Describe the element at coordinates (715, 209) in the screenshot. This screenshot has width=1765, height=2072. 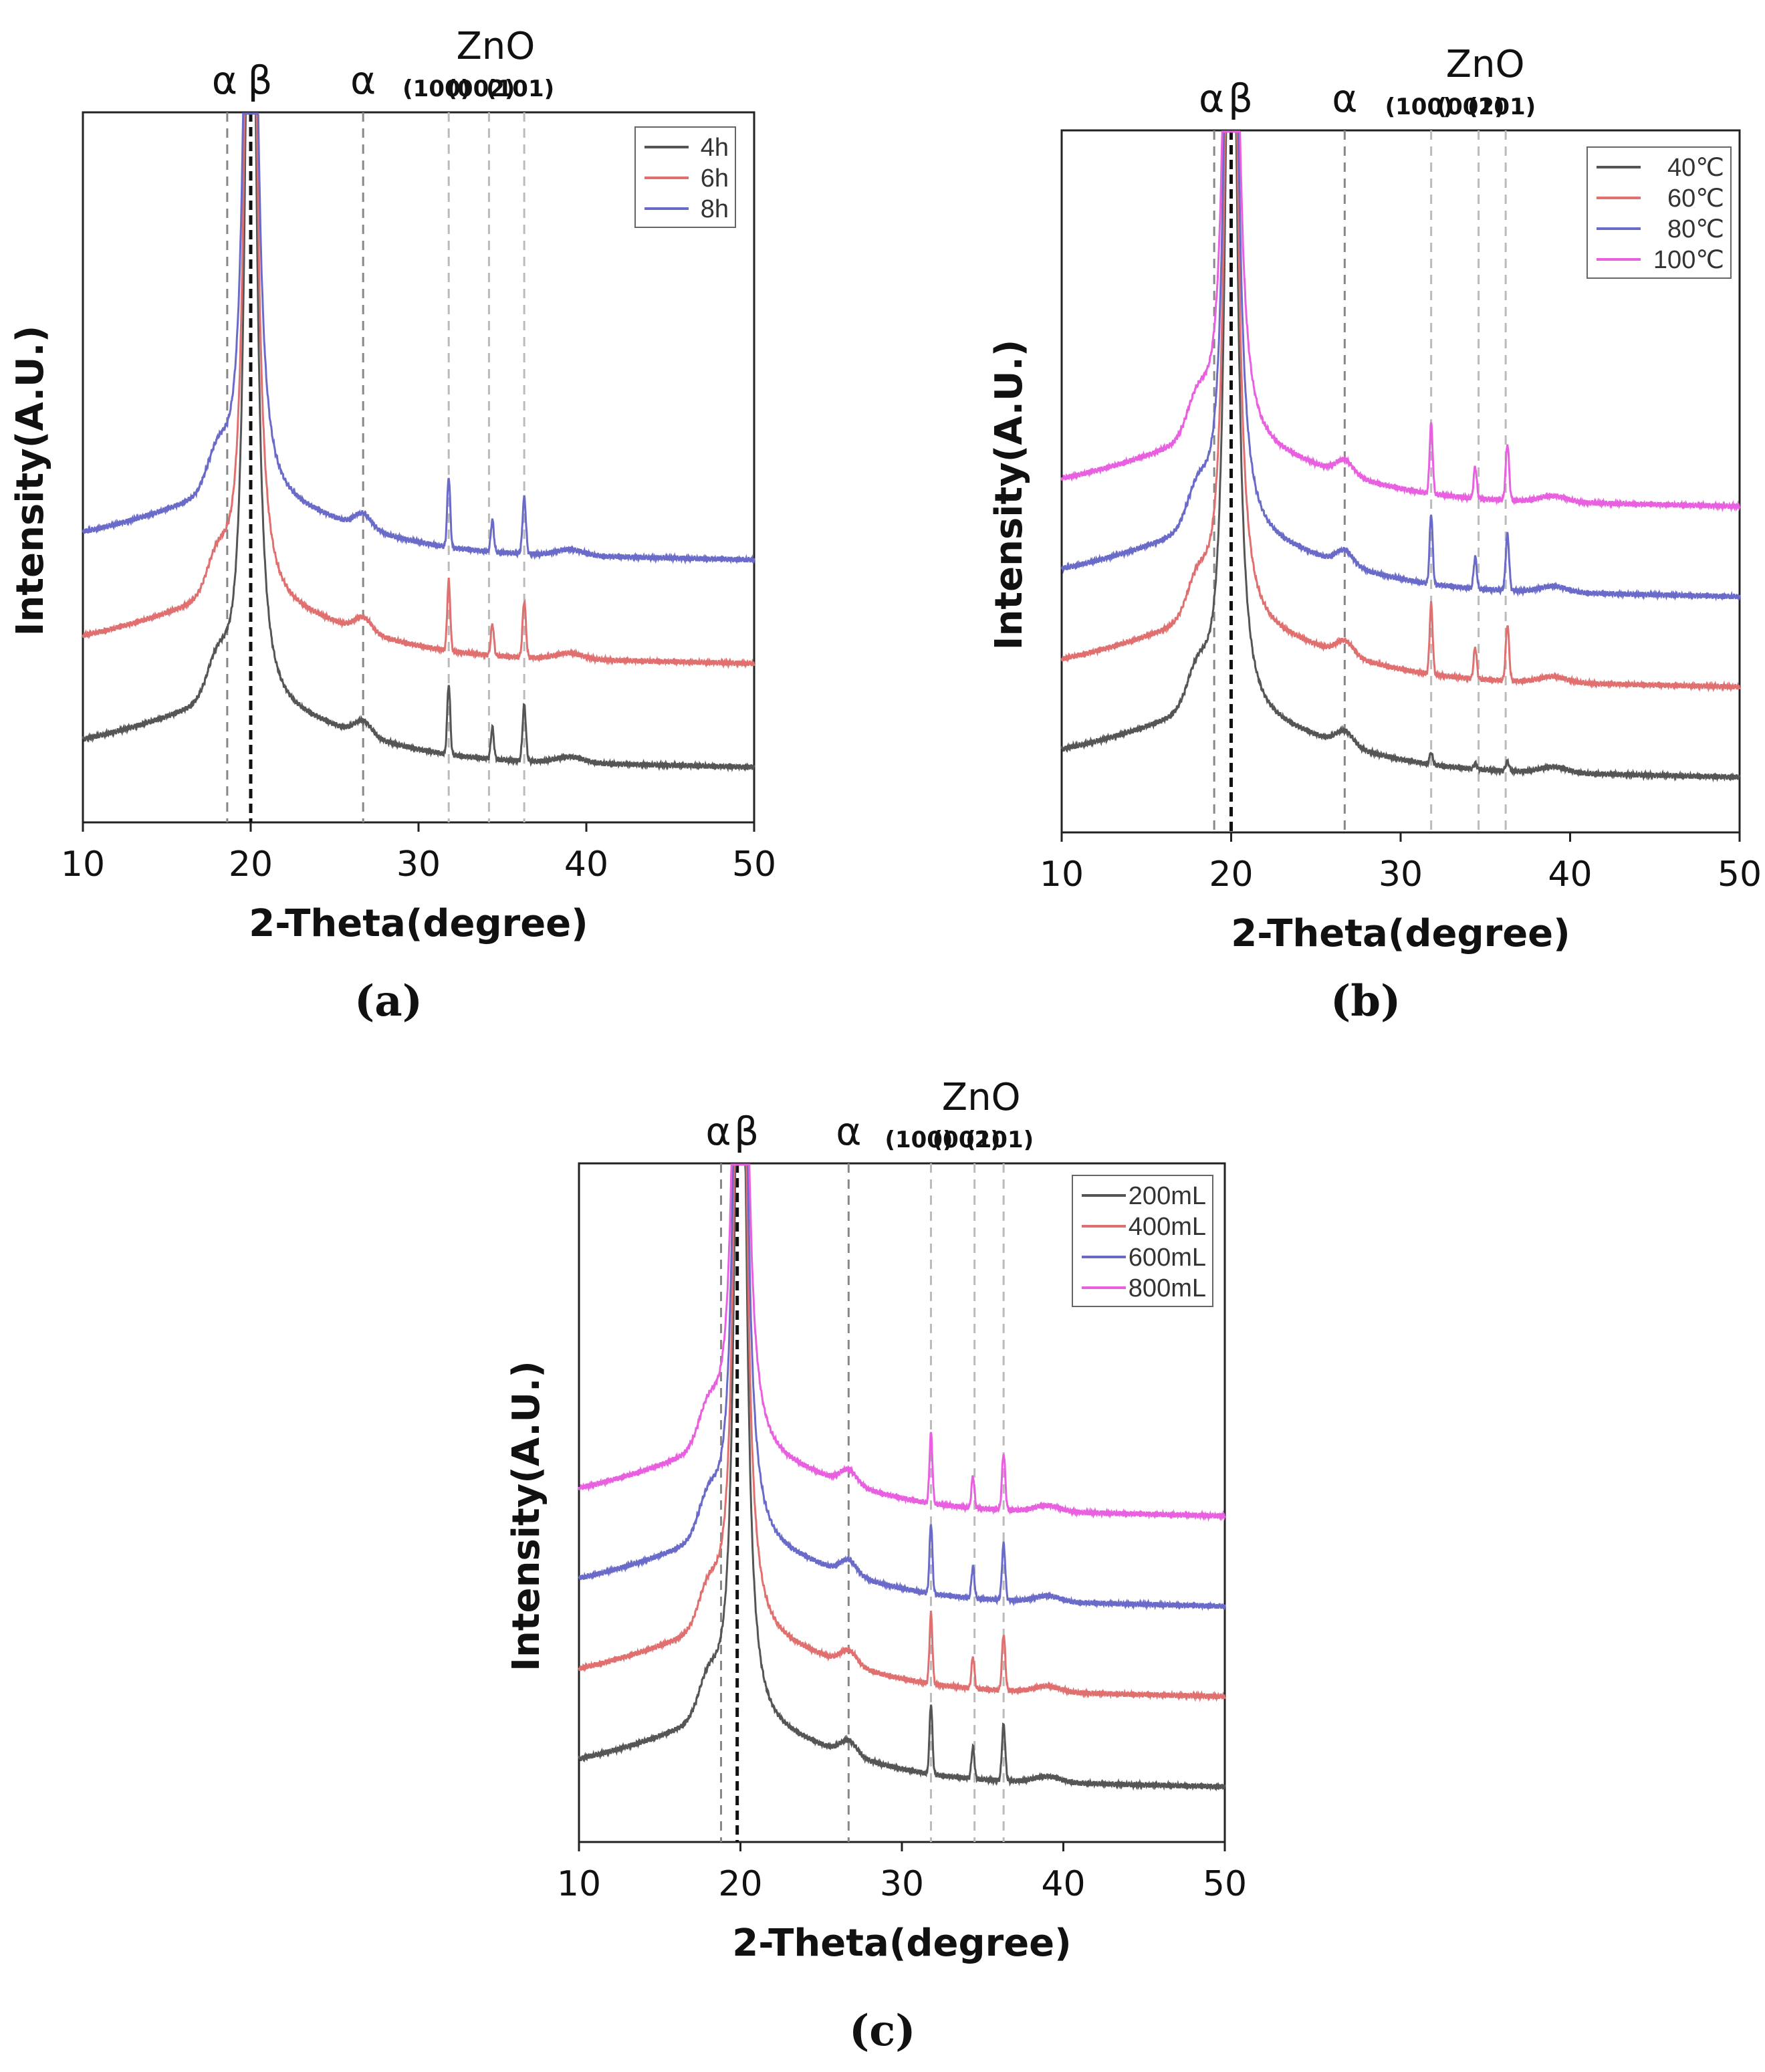
I see `legend-label: 8h` at that location.